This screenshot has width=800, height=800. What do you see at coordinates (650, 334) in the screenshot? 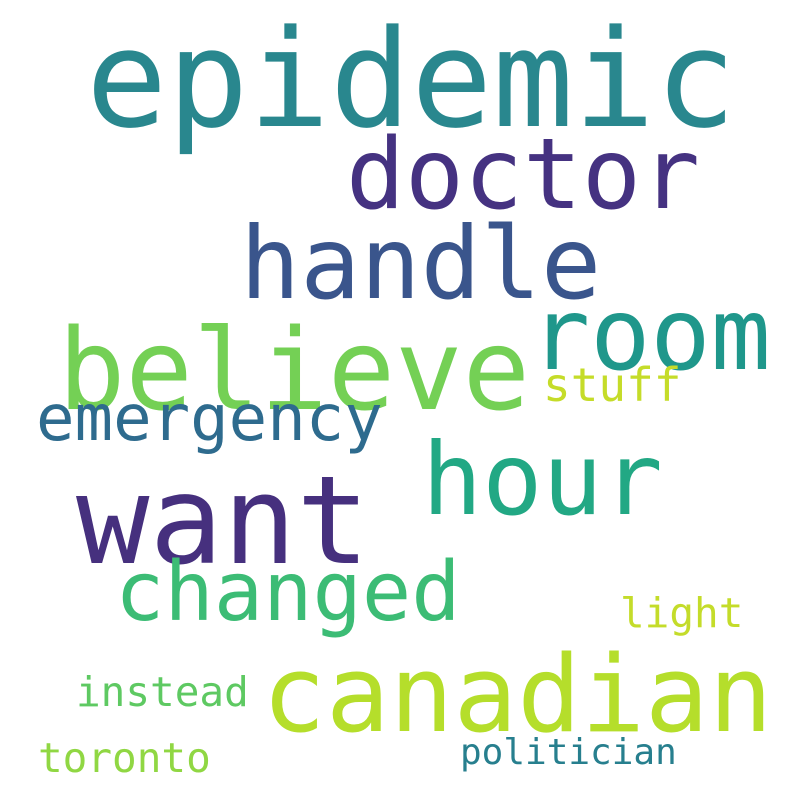
I see `word-room: room` at bounding box center [650, 334].